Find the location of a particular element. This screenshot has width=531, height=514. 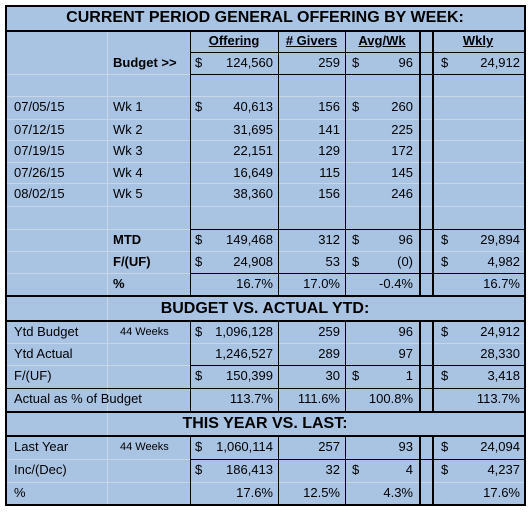

cell-givers: 312 is located at coordinates (329, 239).